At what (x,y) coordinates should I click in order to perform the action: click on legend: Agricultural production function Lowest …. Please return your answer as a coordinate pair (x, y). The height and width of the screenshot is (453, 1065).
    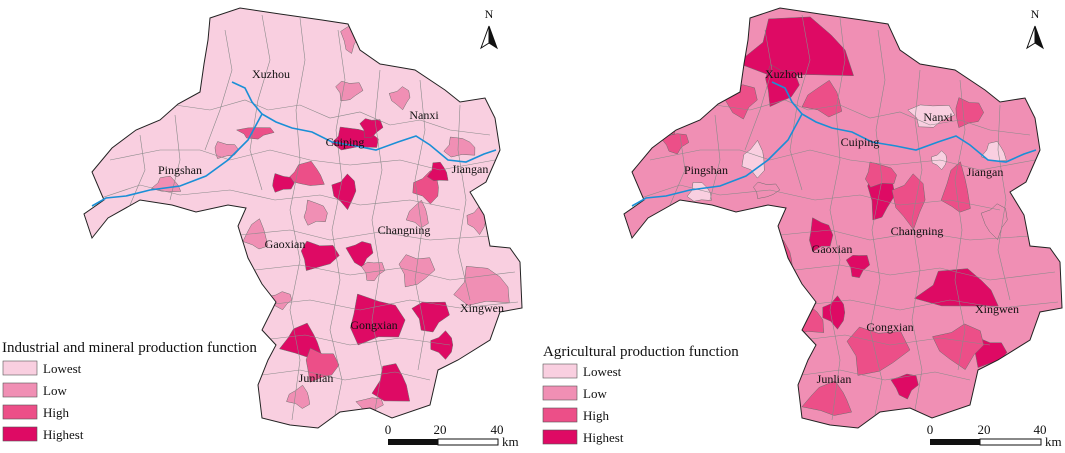
    Looking at the image, I should click on (640, 394).